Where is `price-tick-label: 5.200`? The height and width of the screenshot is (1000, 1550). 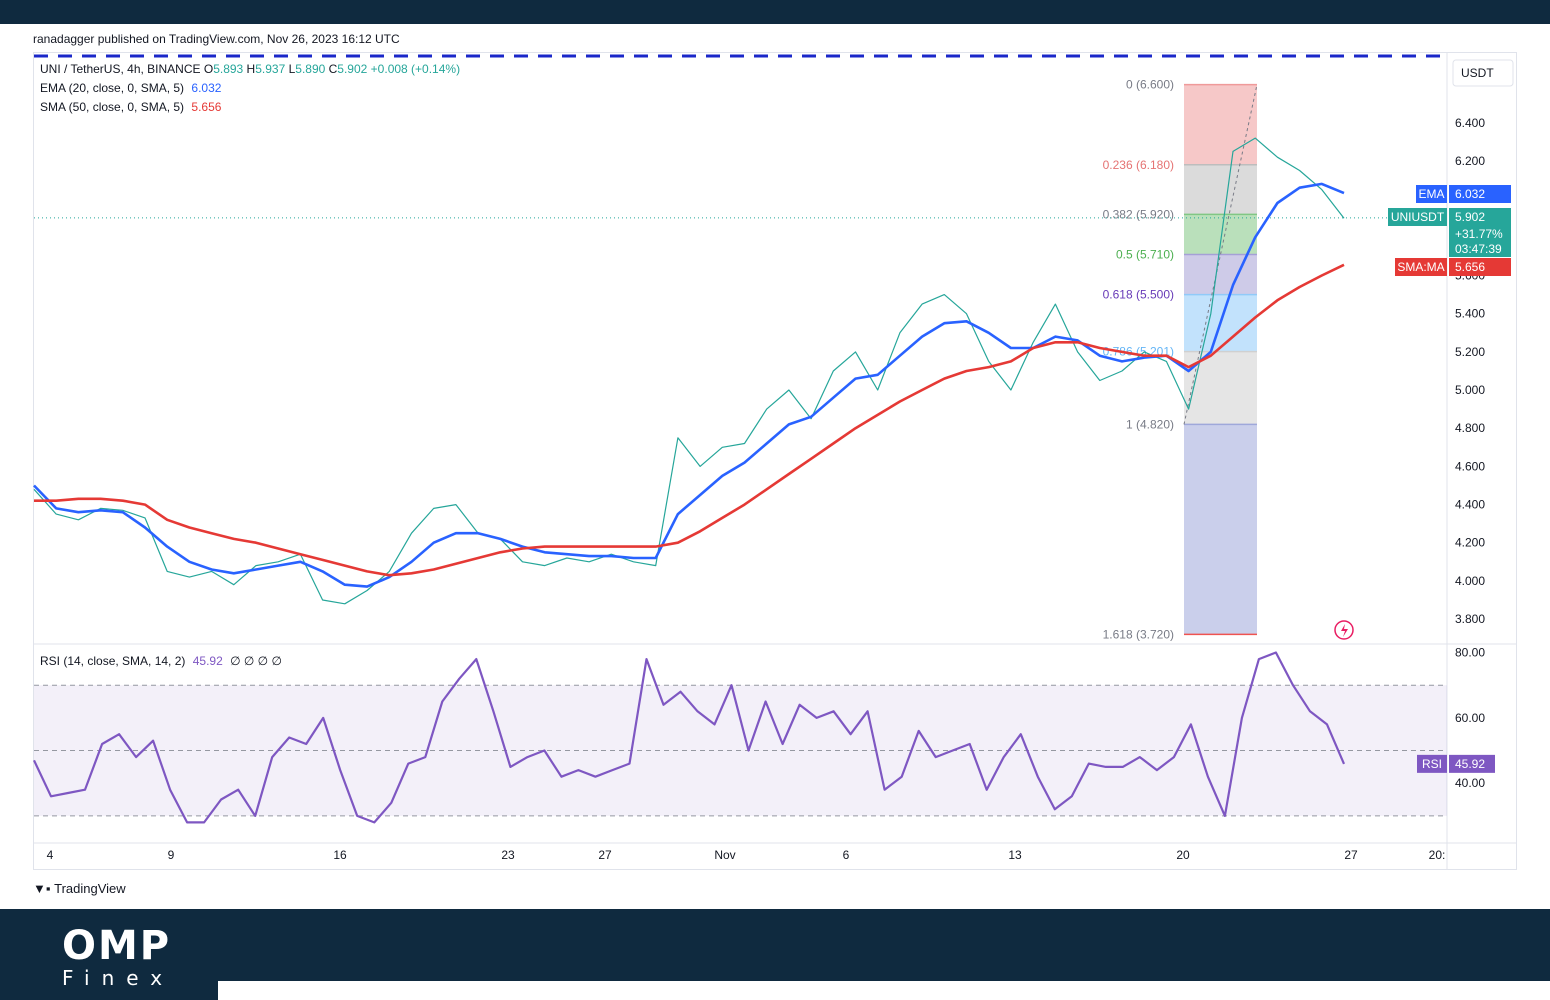
price-tick-label: 5.200 is located at coordinates (1470, 352).